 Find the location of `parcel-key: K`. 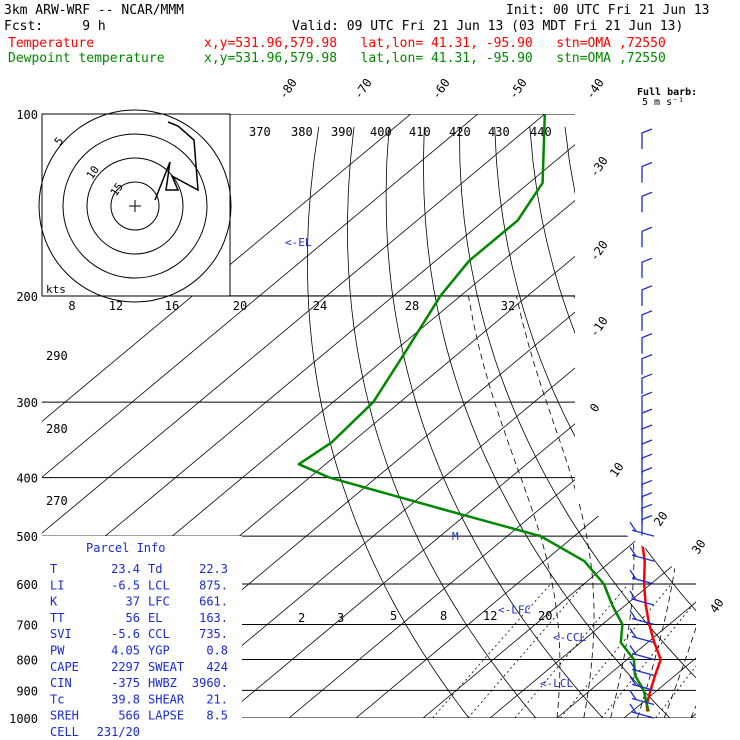

parcel-key: K is located at coordinates (54, 602).